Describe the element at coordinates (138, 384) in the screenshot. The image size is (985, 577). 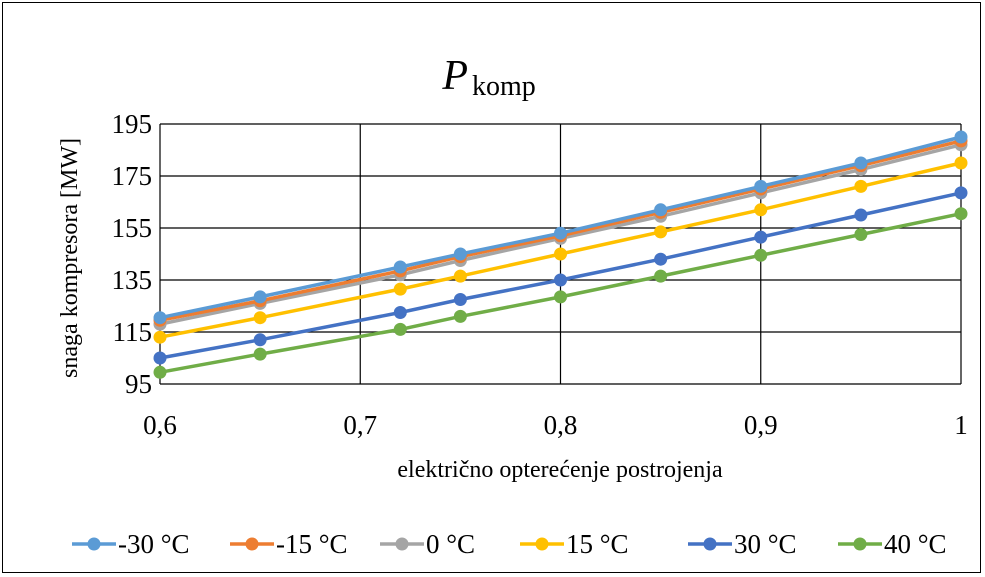
I see `y-tick-label: 95` at that location.